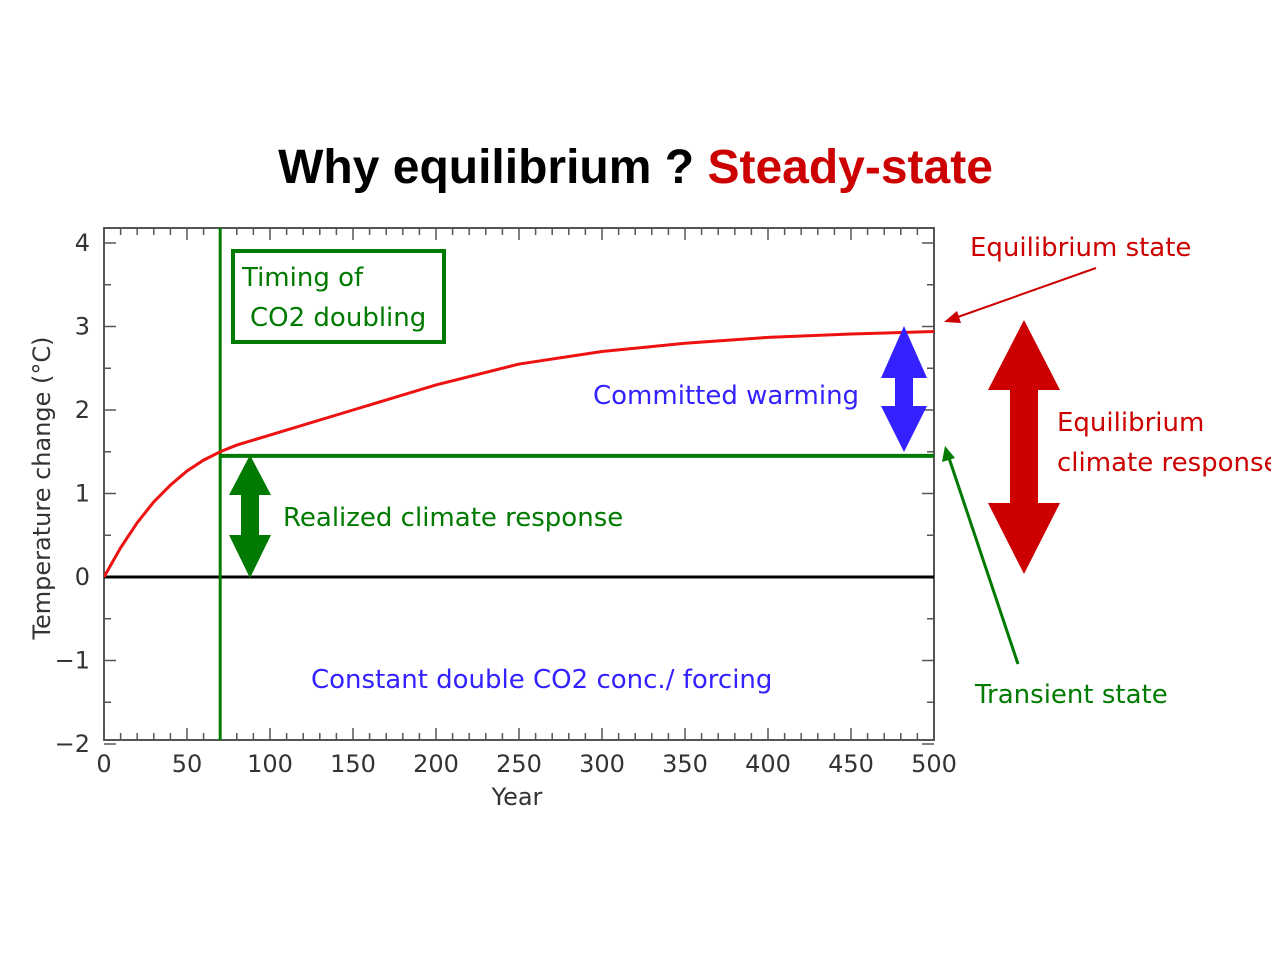 The image size is (1271, 967). What do you see at coordinates (338, 318) in the screenshot?
I see `timing-label-line2: CO2 doubling` at bounding box center [338, 318].